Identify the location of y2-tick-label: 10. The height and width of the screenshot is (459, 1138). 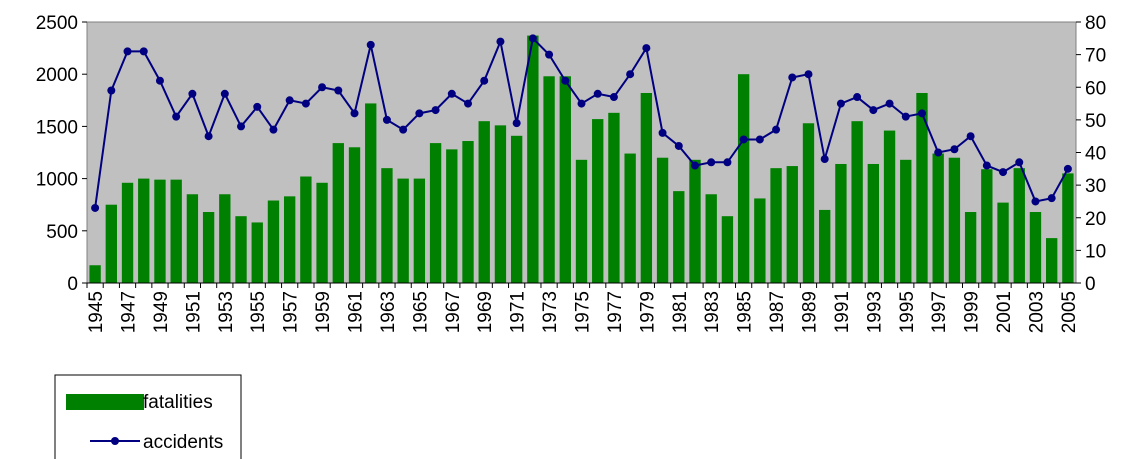
(1095, 251).